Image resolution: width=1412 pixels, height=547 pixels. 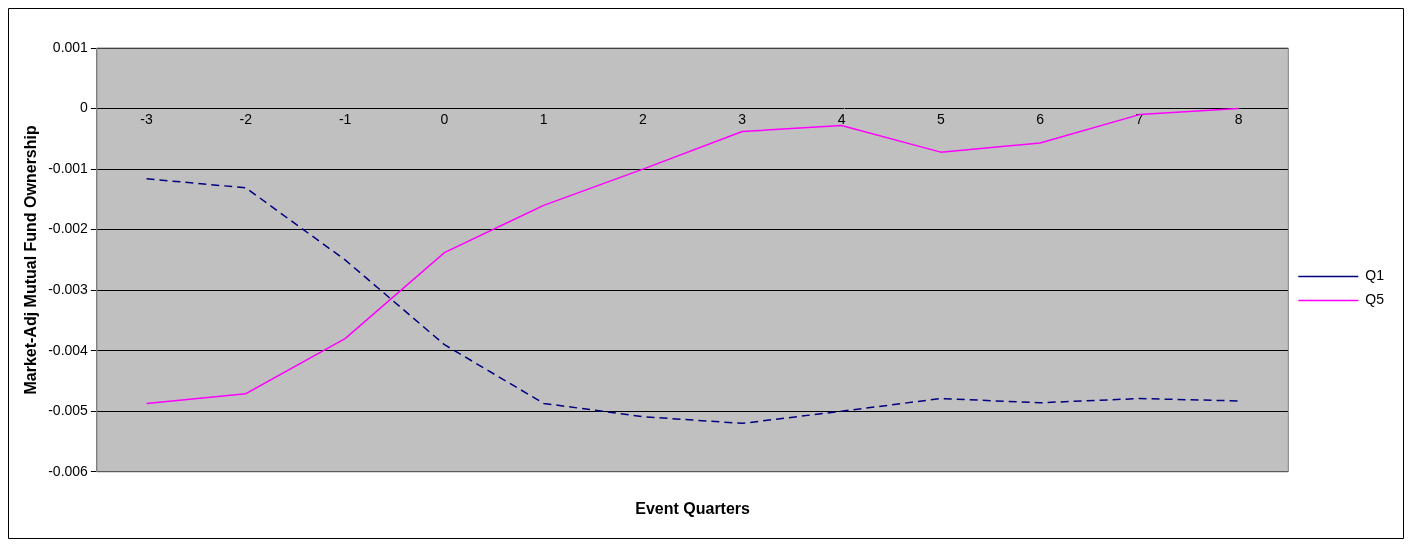 What do you see at coordinates (84, 107) in the screenshot?
I see `y-tick-label: 0` at bounding box center [84, 107].